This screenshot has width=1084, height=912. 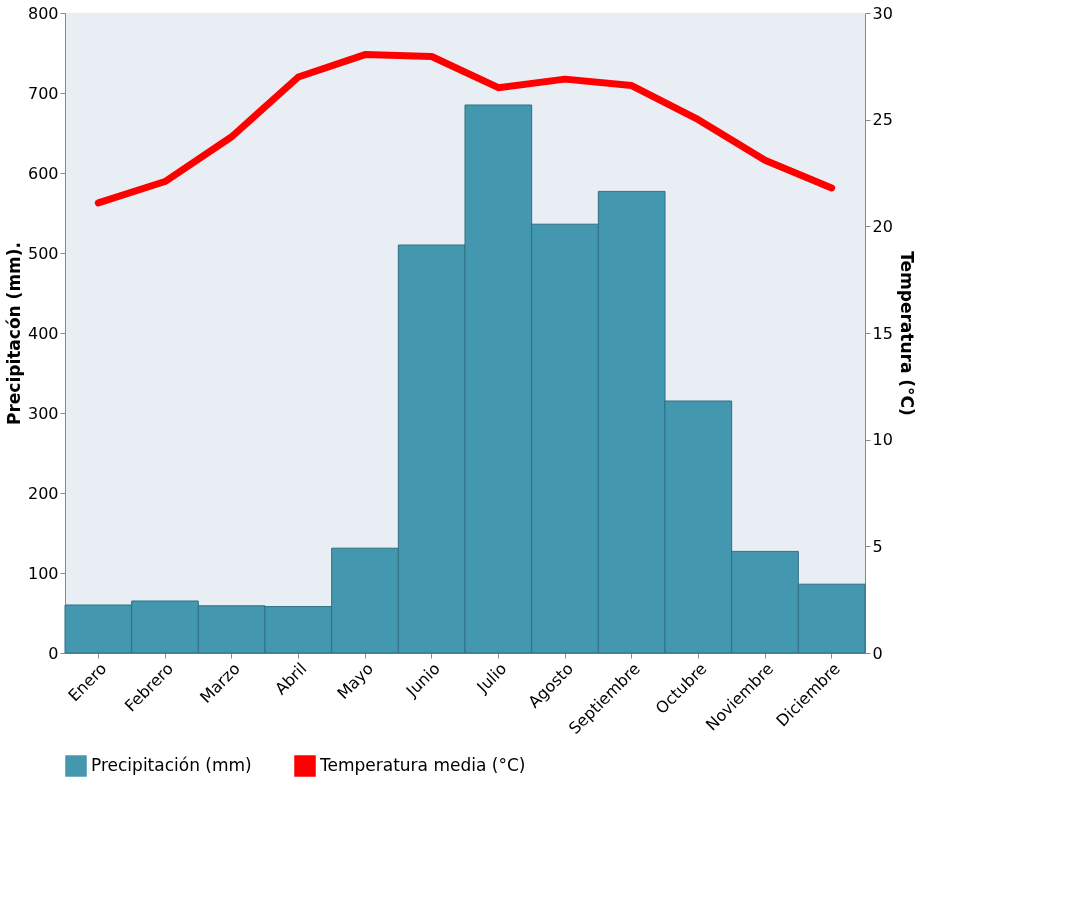 I want to click on legend-label: Temperatura media (°C), so click(x=422, y=765).